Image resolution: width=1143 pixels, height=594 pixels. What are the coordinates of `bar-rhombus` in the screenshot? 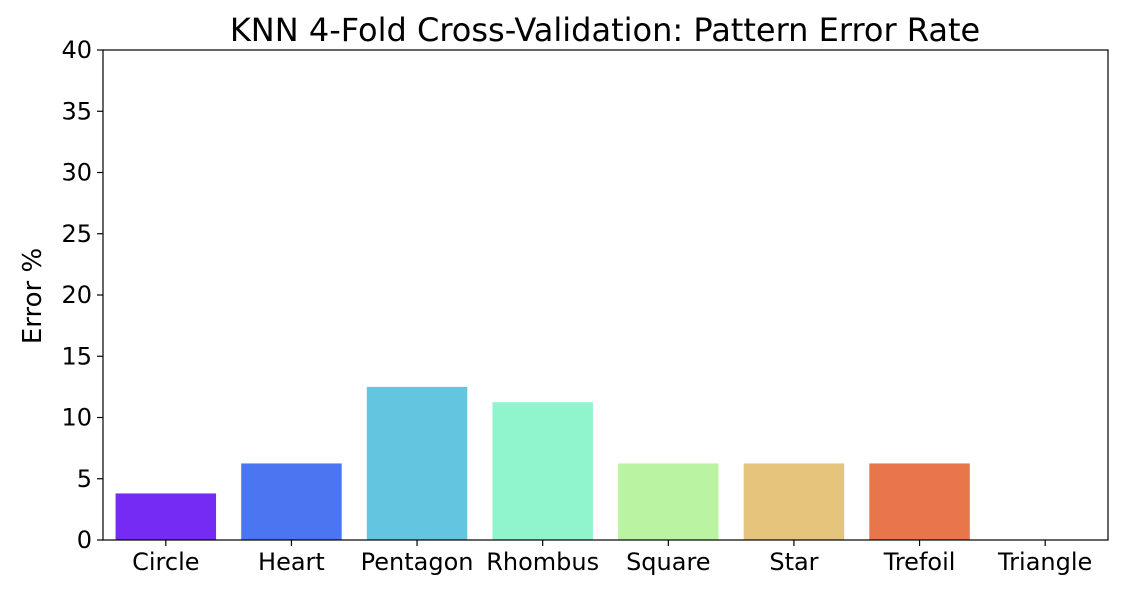 It's located at (542, 471).